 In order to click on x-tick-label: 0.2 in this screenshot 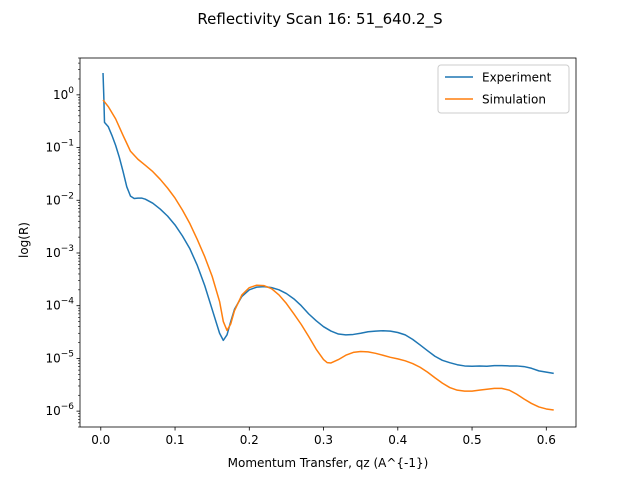, I will do `click(249, 440)`.